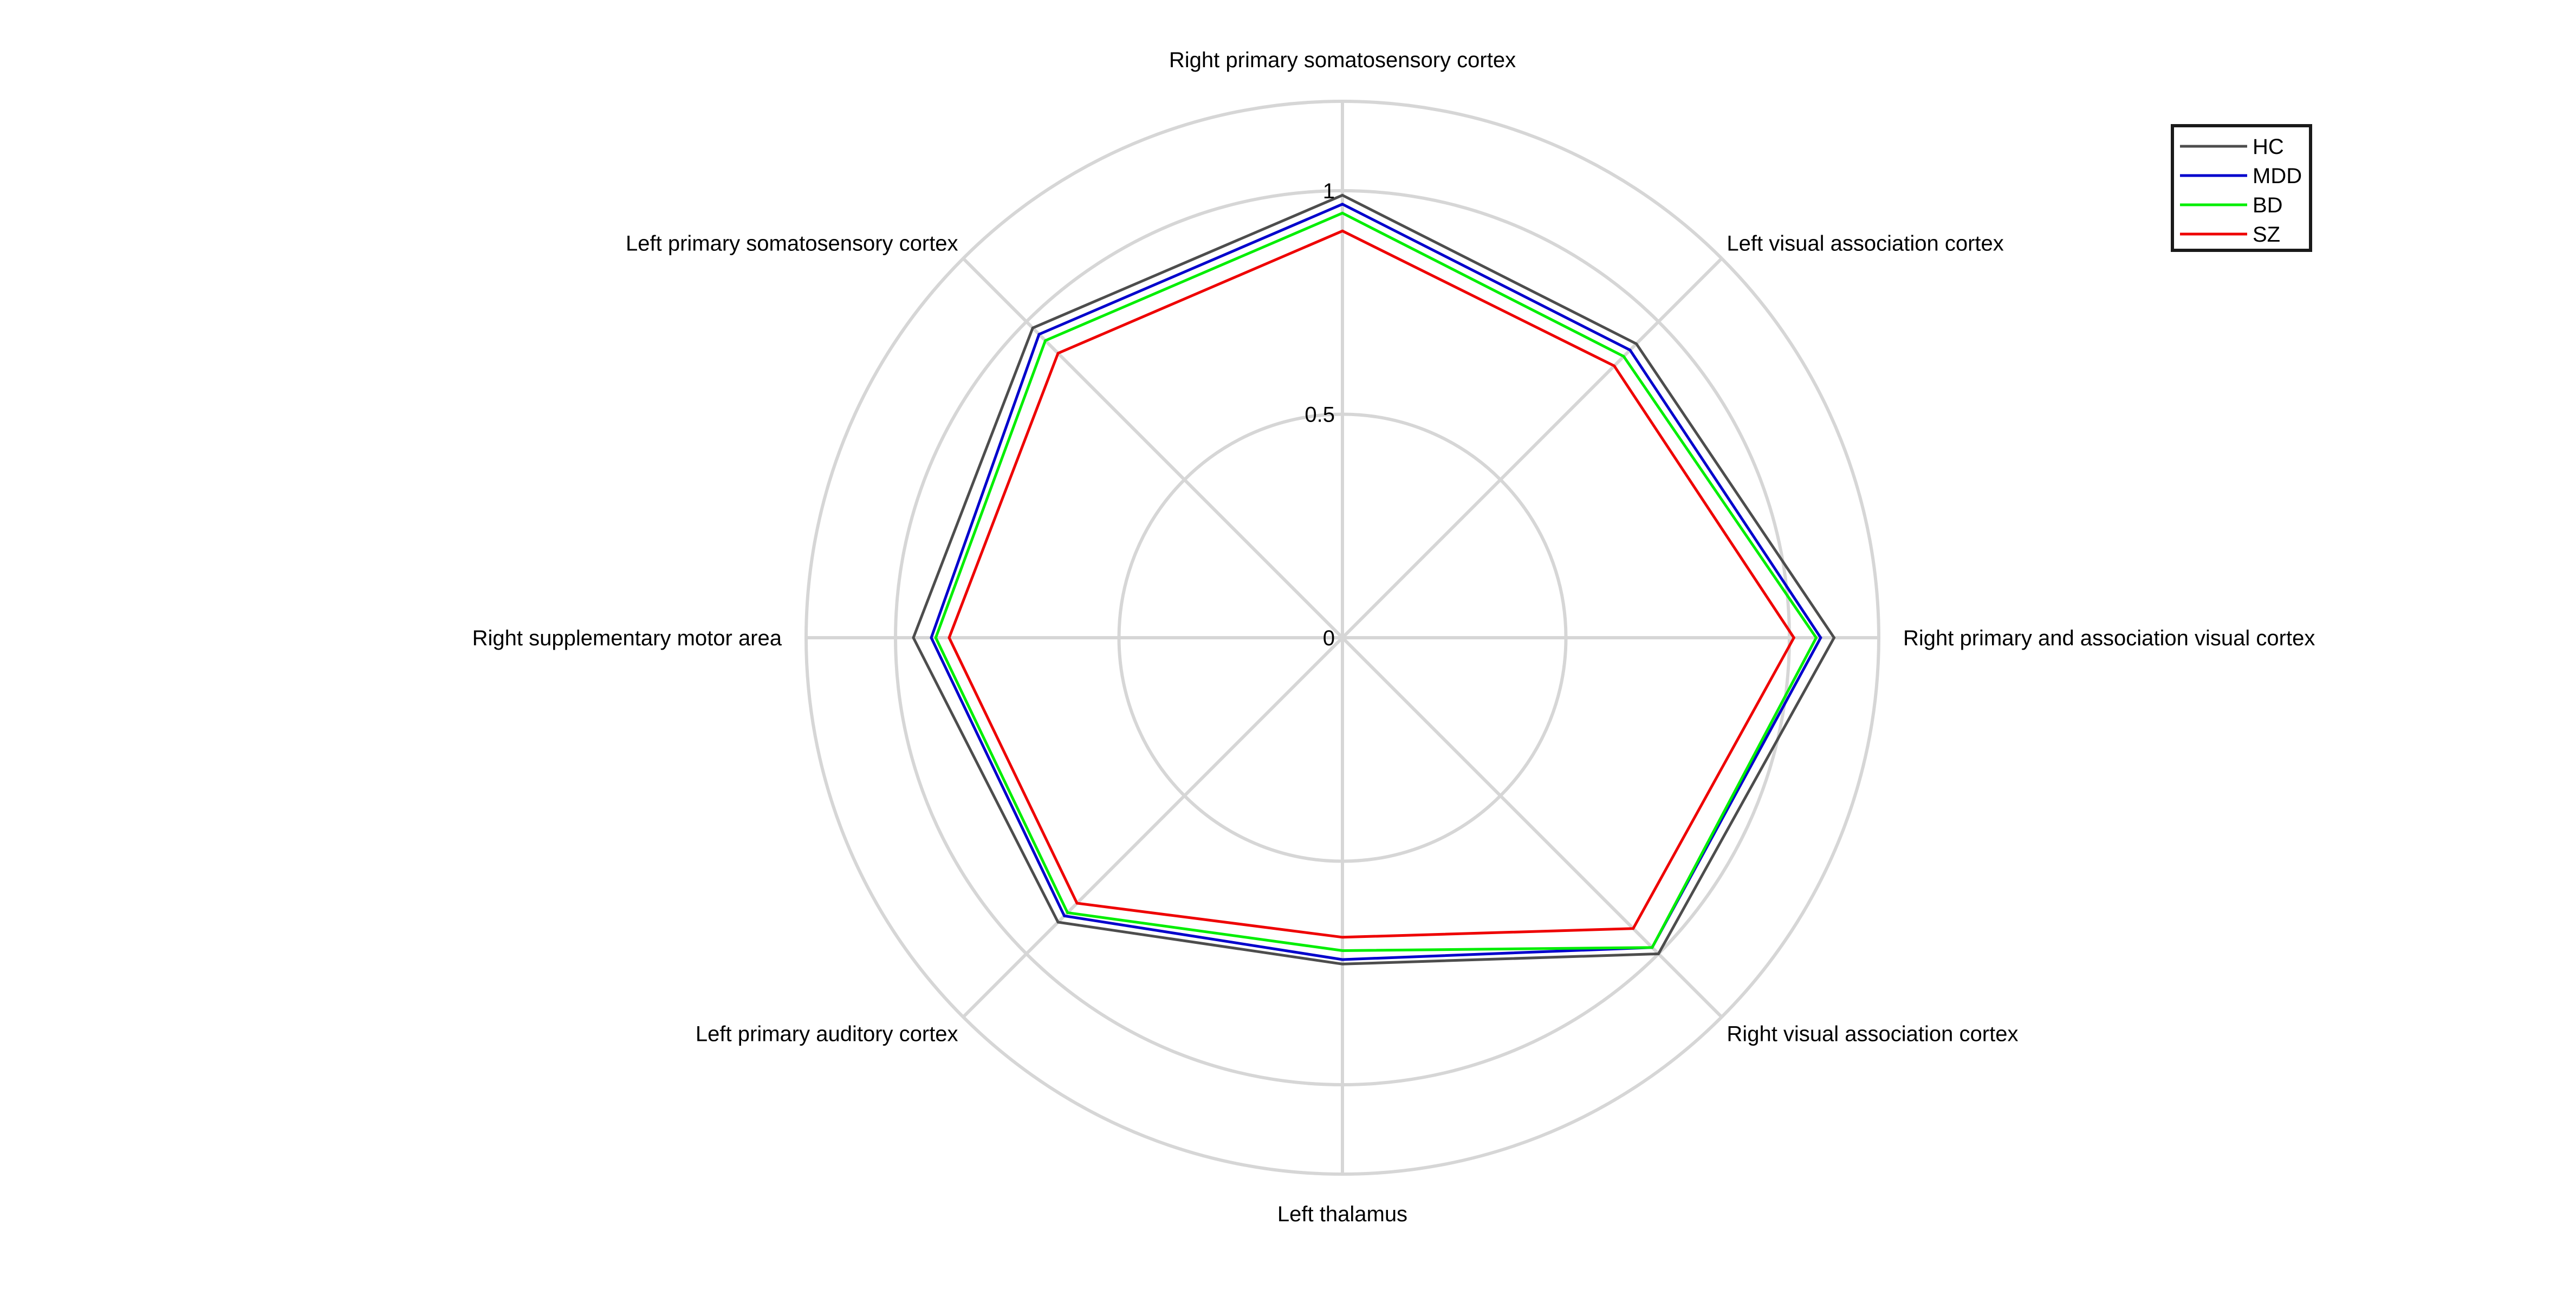 This screenshot has height=1315, width=2576. What do you see at coordinates (2269, 147) in the screenshot?
I see `legend-label-hc: HC` at bounding box center [2269, 147].